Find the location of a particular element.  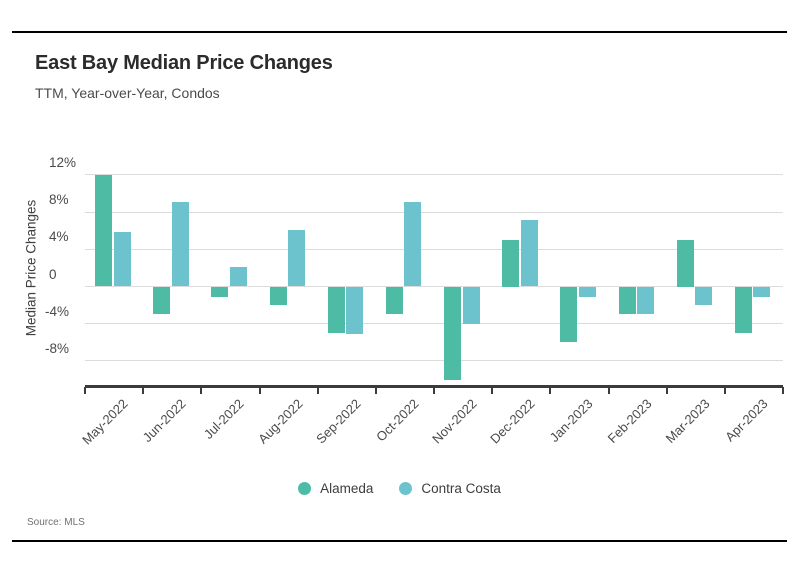

y-gridline-8% is located at coordinates (434, 212).